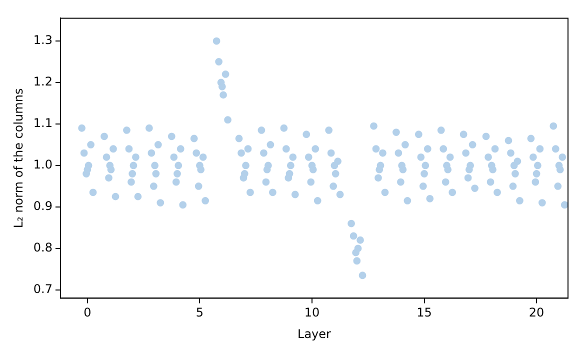 The image size is (581, 354). Describe the element at coordinates (88, 313) in the screenshot. I see `x-tick-label: 0` at that location.